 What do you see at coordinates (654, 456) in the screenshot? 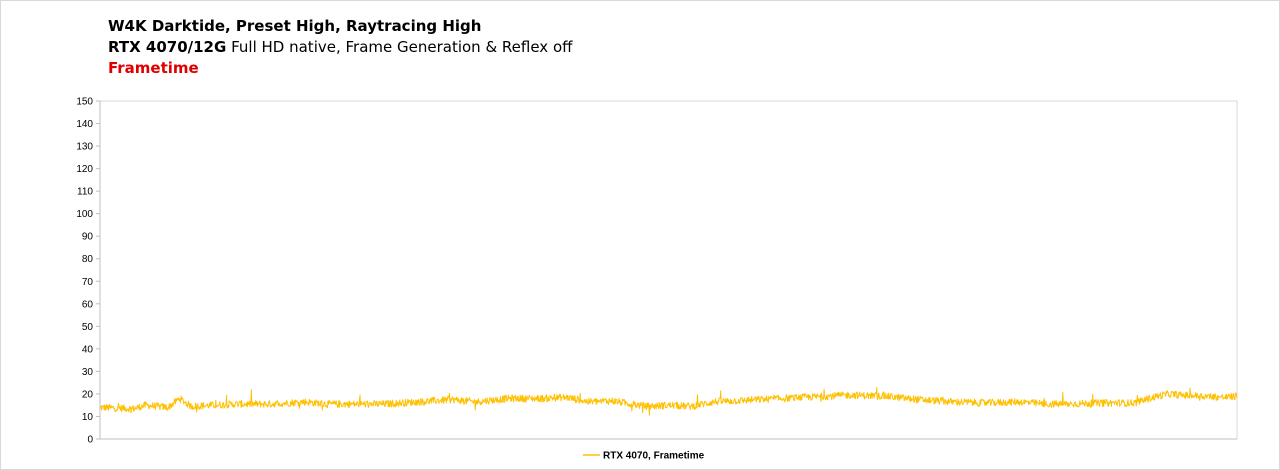
I see `legend-label: RTX 4070, Frametime` at bounding box center [654, 456].